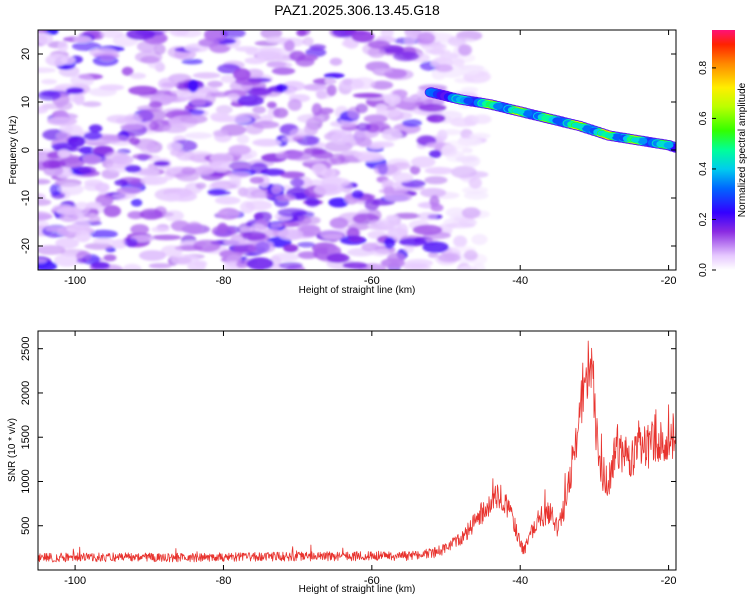 Image resolution: width=750 pixels, height=600 pixels. I want to click on snr-x-tick-label: -40, so click(520, 581).